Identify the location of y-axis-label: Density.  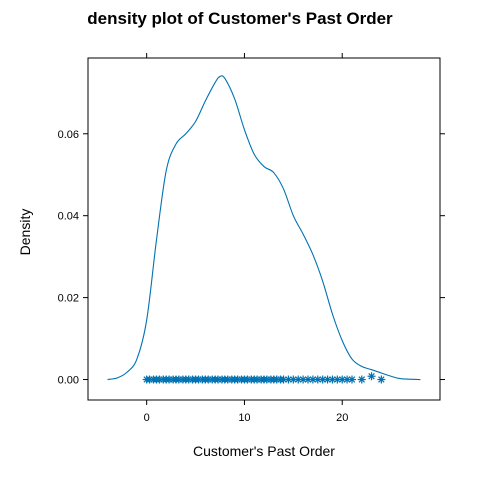
(25, 232).